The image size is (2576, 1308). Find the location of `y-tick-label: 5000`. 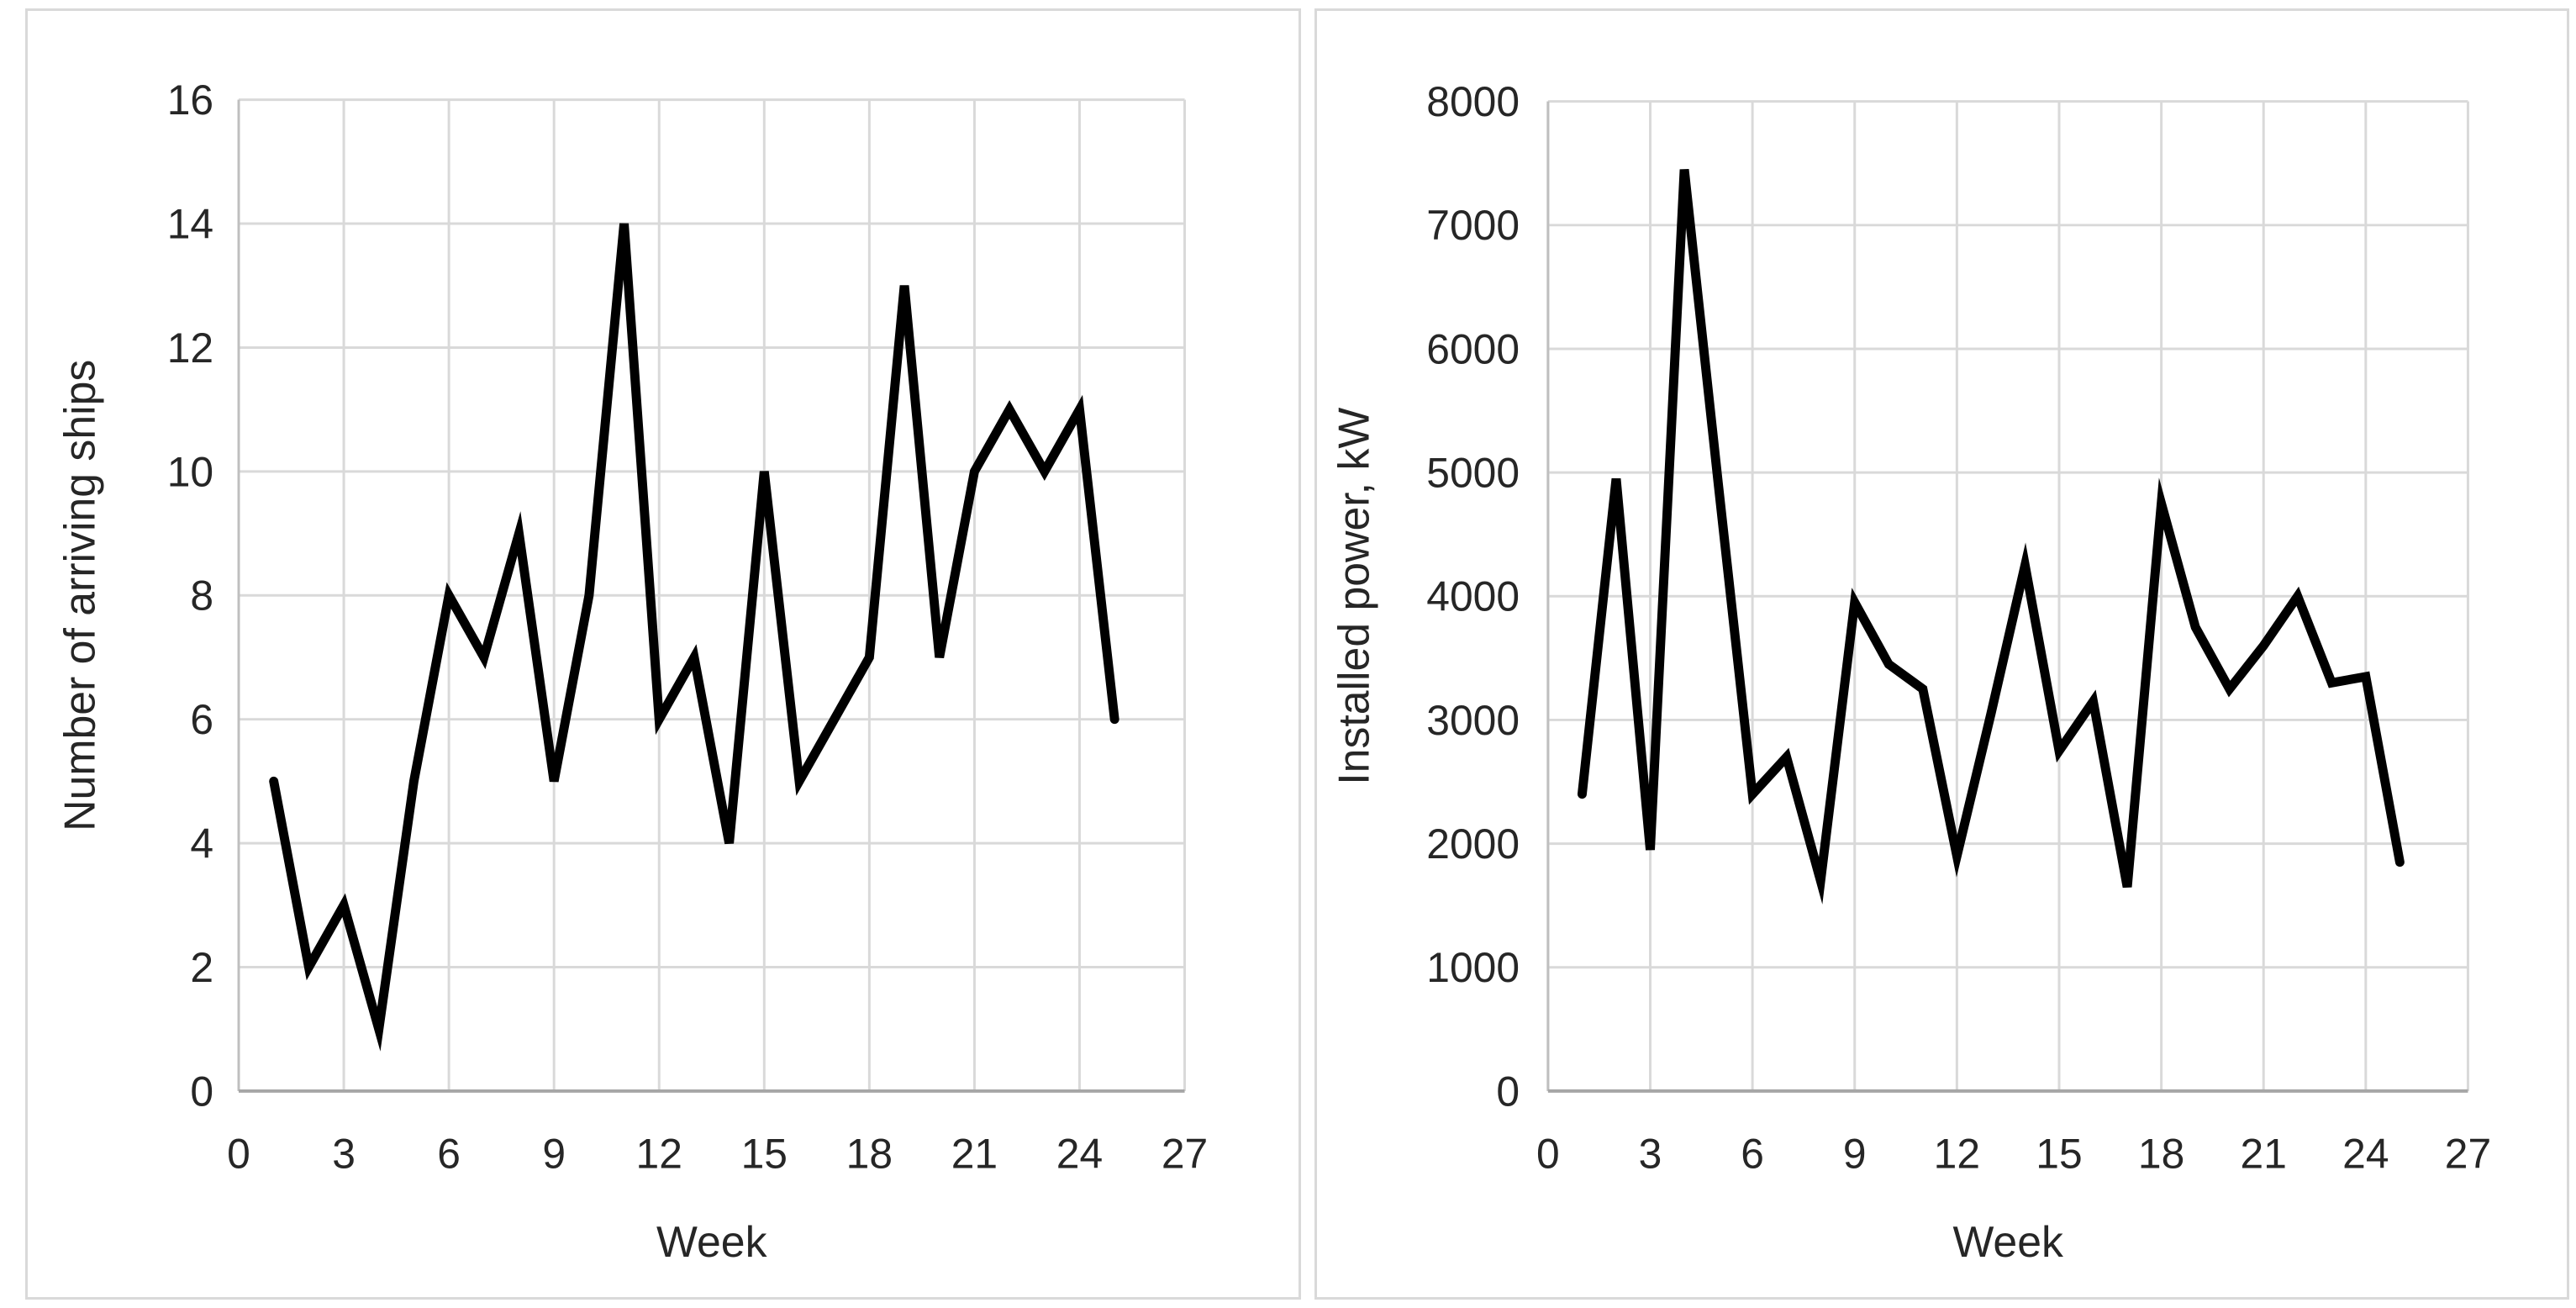

y-tick-label: 5000 is located at coordinates (1473, 474).